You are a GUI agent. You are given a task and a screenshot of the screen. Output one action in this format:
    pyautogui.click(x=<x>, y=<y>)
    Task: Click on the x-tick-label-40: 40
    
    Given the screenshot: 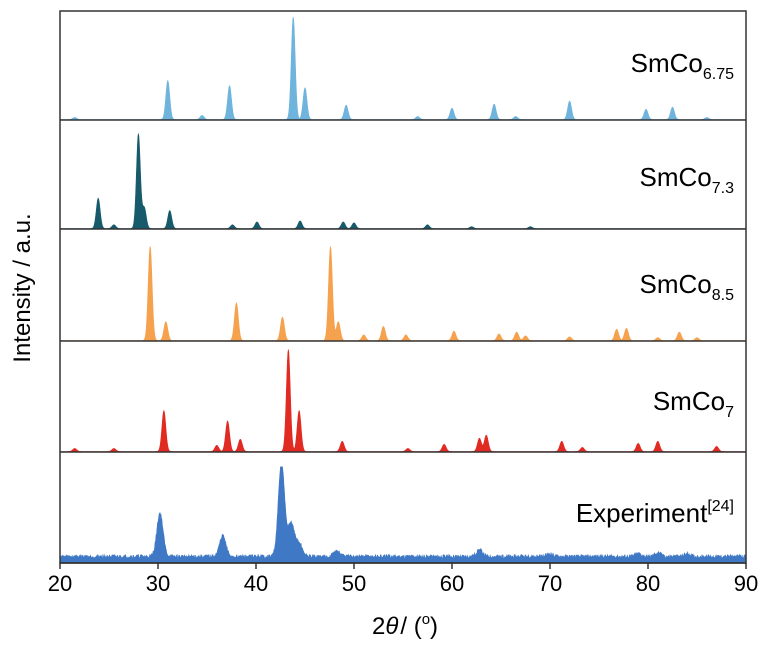 What is the action you would take?
    pyautogui.click(x=256, y=583)
    